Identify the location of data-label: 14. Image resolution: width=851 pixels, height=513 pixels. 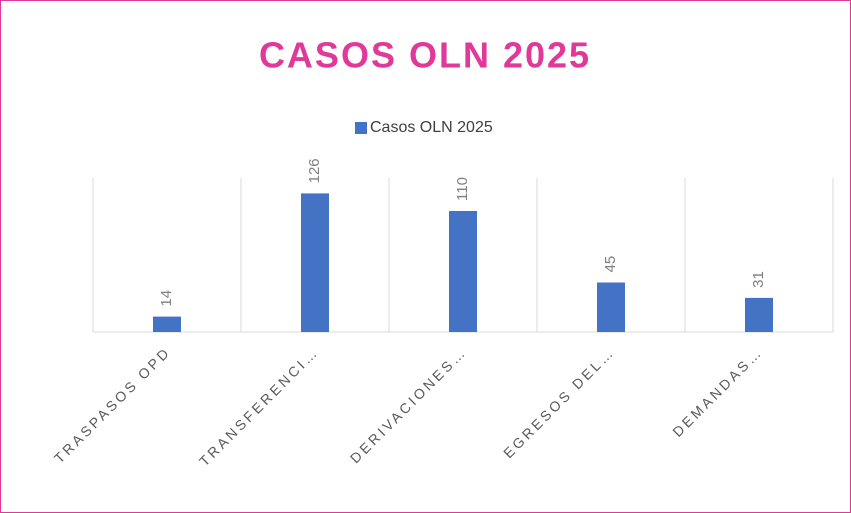
(166, 298).